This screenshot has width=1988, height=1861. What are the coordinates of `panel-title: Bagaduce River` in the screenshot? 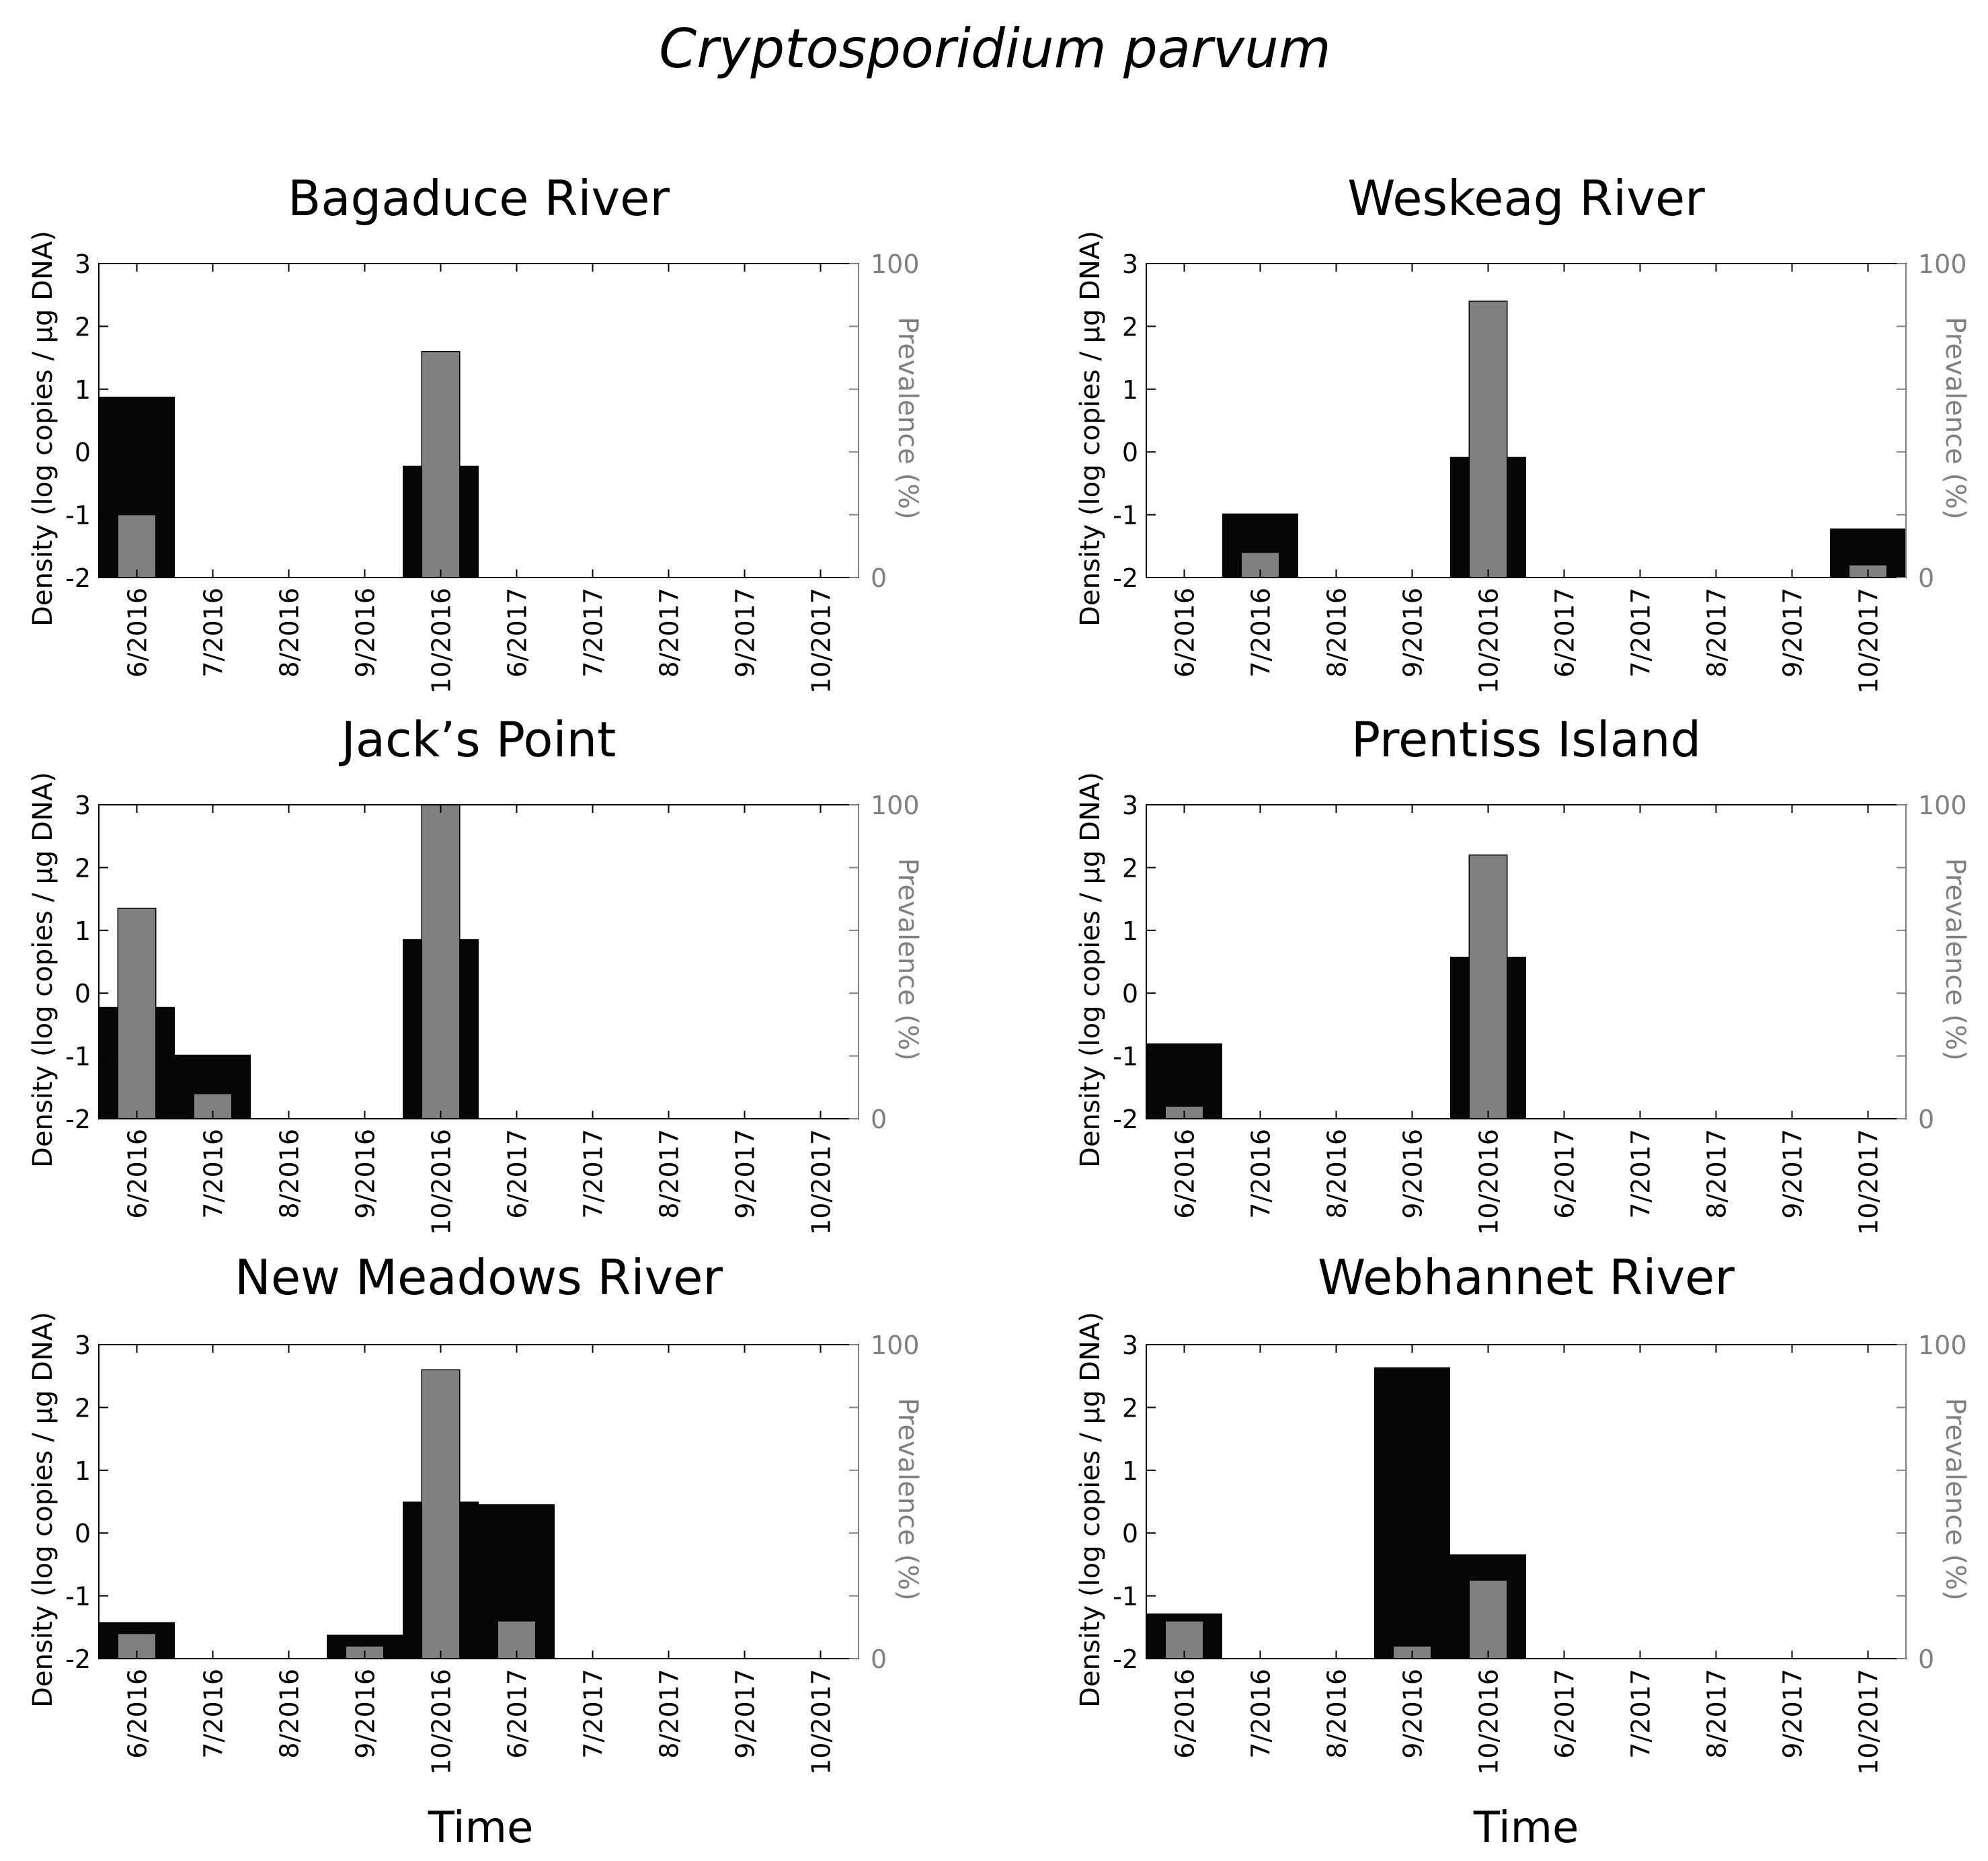 It's located at (479, 198).